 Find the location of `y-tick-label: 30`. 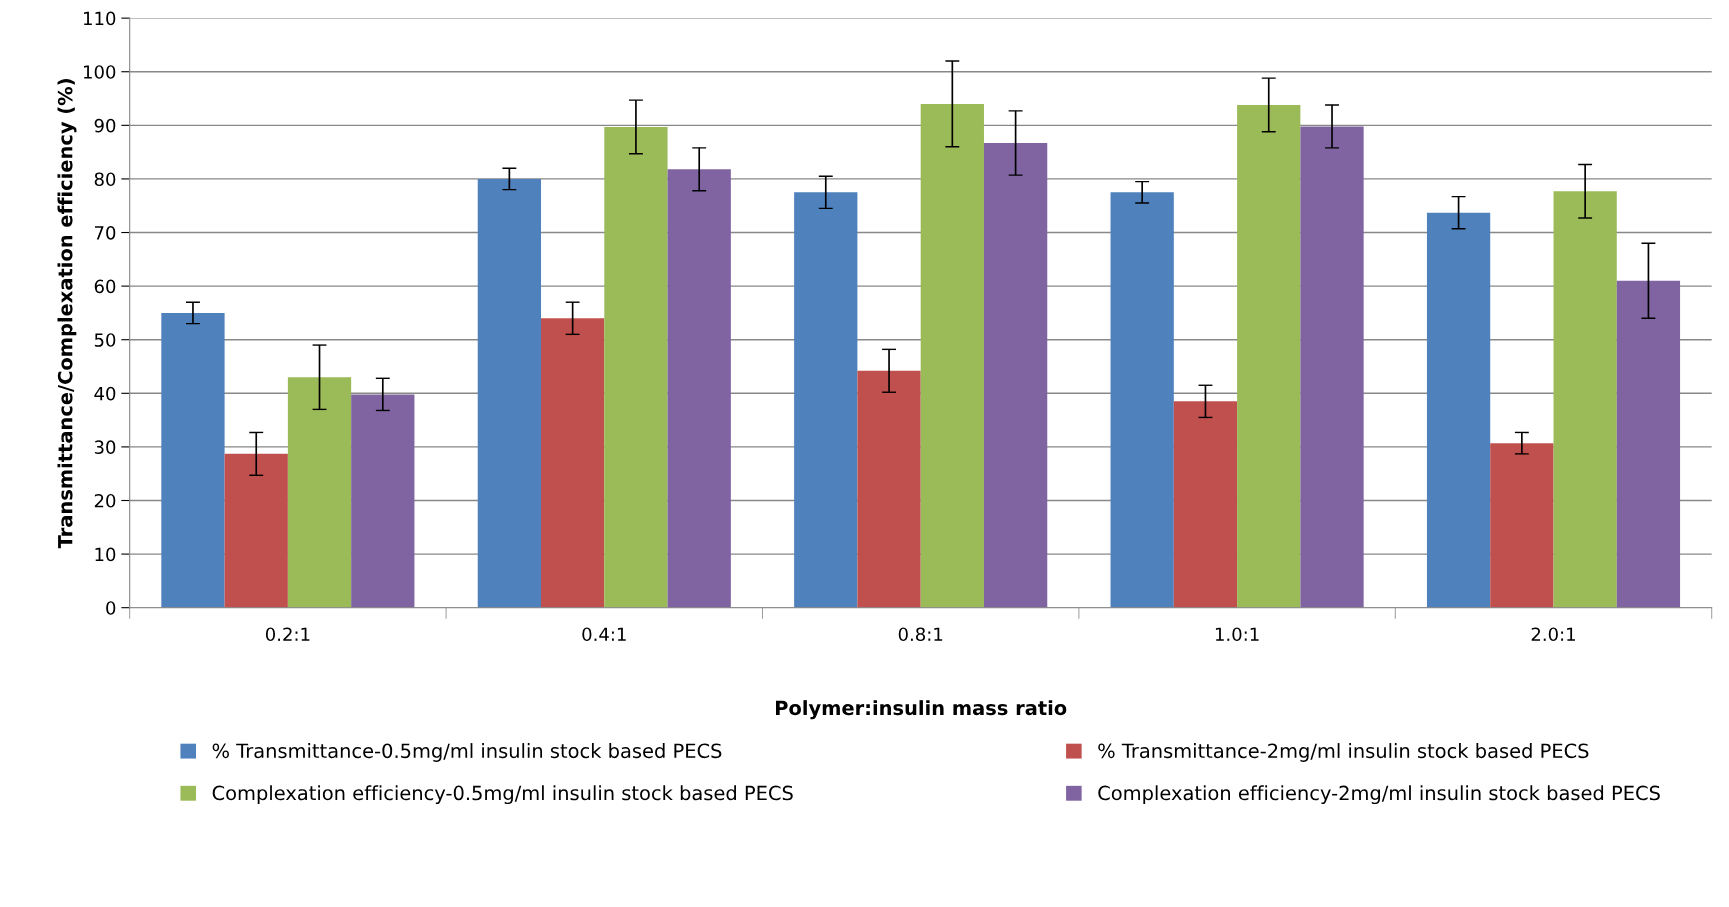

y-tick-label: 30 is located at coordinates (105, 447).